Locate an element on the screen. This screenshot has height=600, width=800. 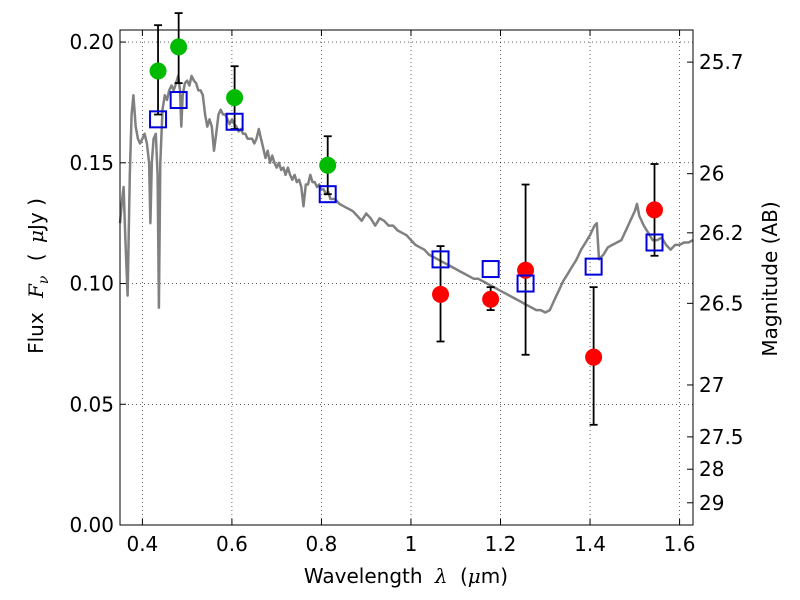
y2-axis-label: Magnitude (AB) is located at coordinates (770, 278).